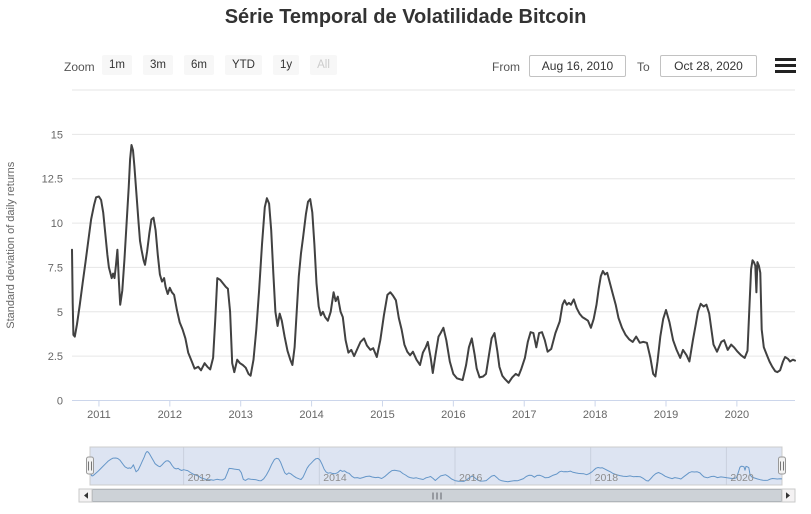 The height and width of the screenshot is (514, 811). What do you see at coordinates (243, 65) in the screenshot?
I see `zoom-button-ytd: YTD` at bounding box center [243, 65].